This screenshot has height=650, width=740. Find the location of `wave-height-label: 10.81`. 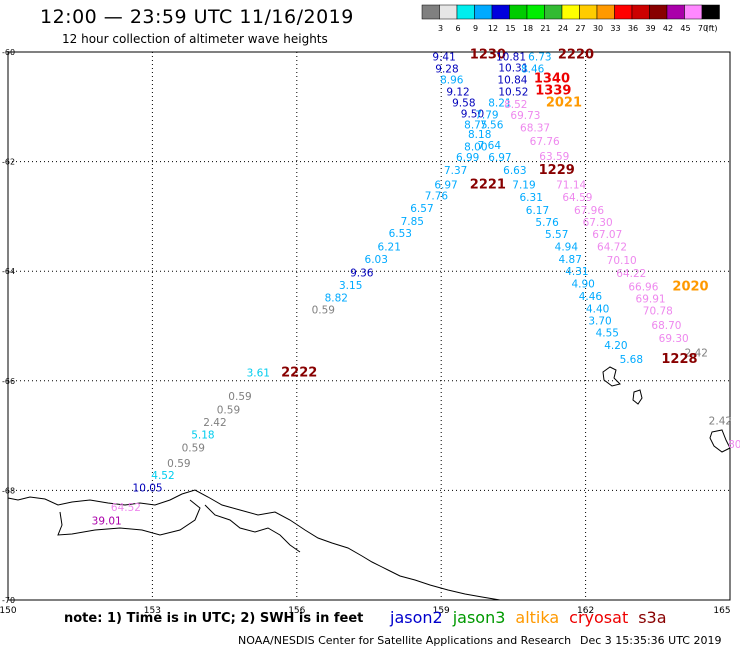

wave-height-label: 10.81 is located at coordinates (511, 57).